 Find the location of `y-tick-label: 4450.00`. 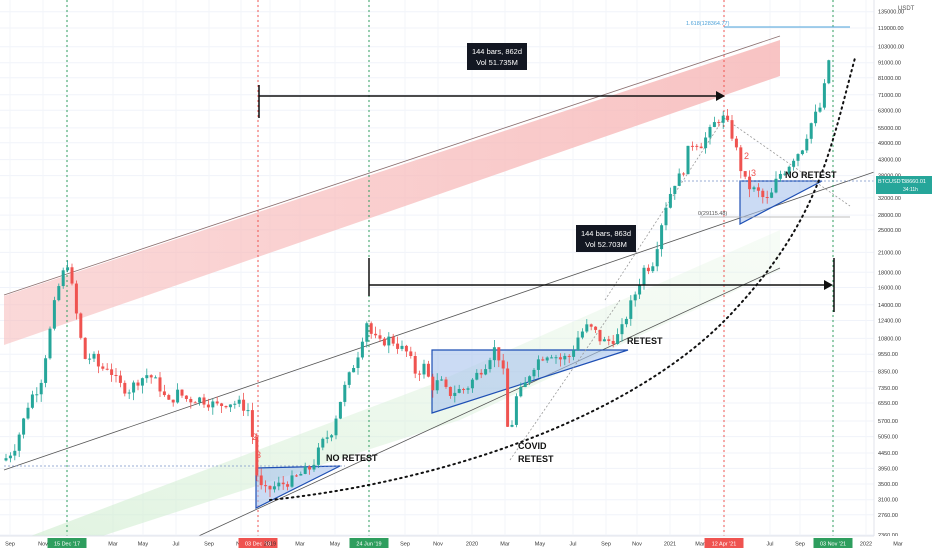

y-tick-label: 4450.00 is located at coordinates (888, 454).